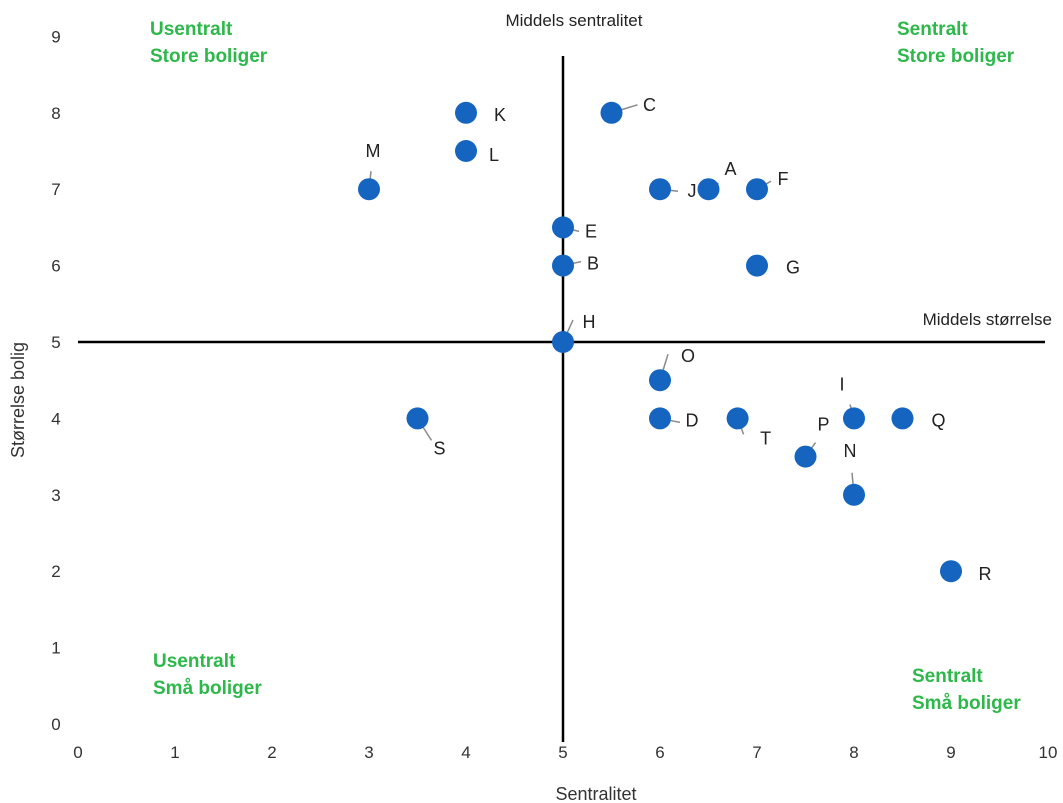 This screenshot has height=803, width=1063. What do you see at coordinates (850, 451) in the screenshot?
I see `point-label-n: N` at bounding box center [850, 451].